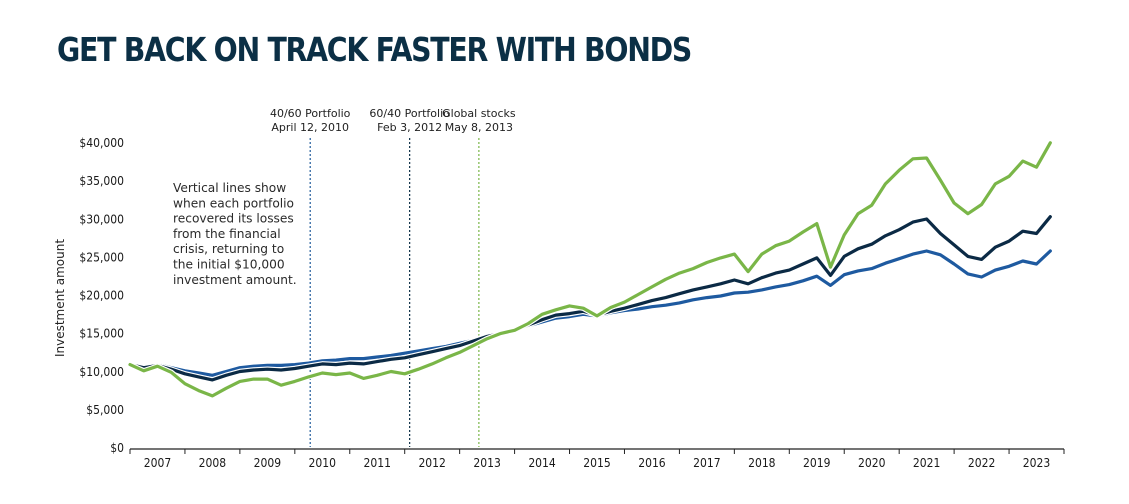  I want to click on y-tick-label: $35,000, so click(101, 181).